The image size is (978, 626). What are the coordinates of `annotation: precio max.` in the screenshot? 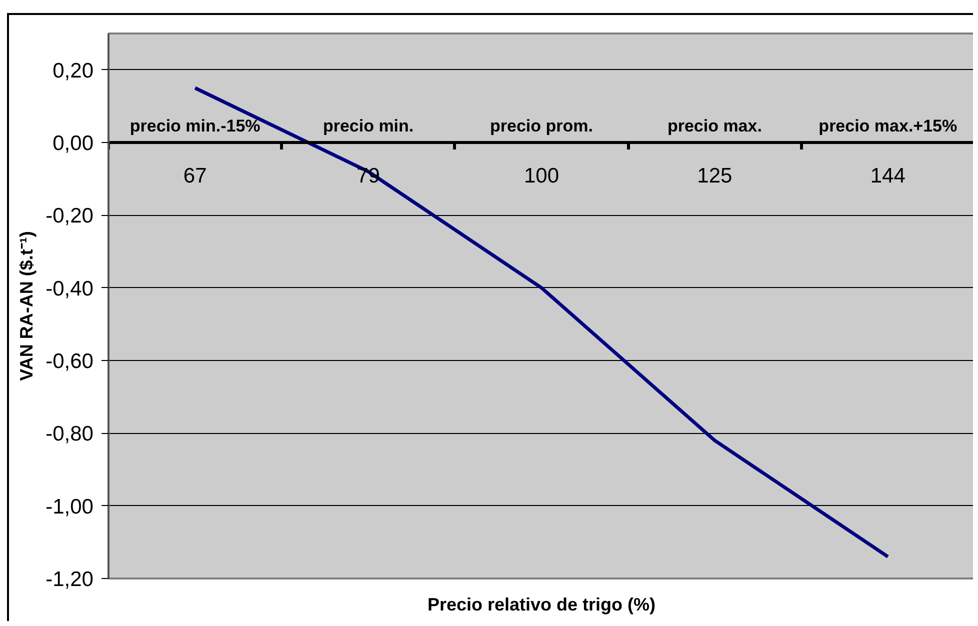 It's located at (714, 126).